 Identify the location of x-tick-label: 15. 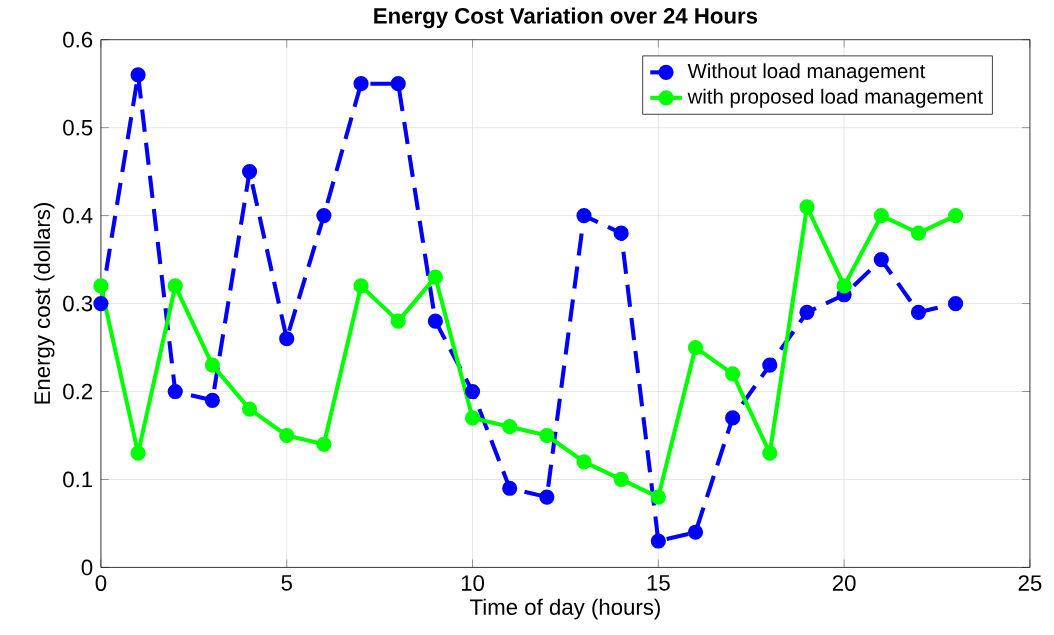
(658, 583).